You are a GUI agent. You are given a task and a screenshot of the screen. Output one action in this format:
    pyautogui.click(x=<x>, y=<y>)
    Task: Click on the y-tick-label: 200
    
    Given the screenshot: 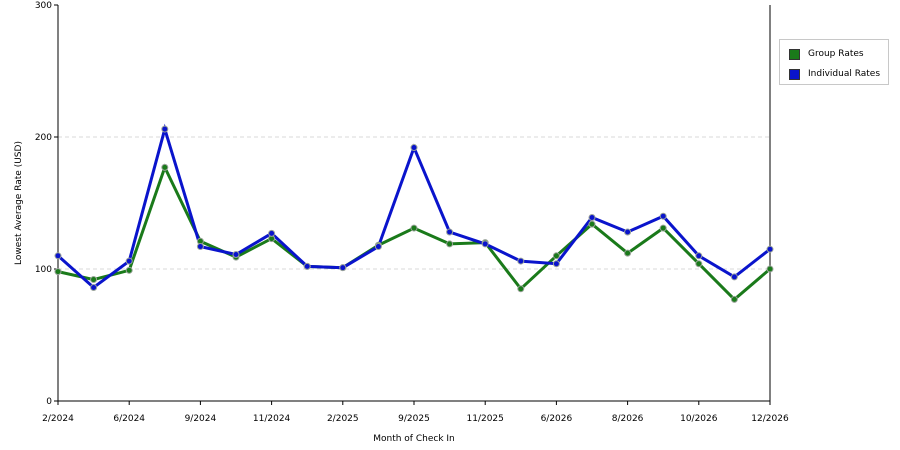 What is the action you would take?
    pyautogui.click(x=43, y=138)
    